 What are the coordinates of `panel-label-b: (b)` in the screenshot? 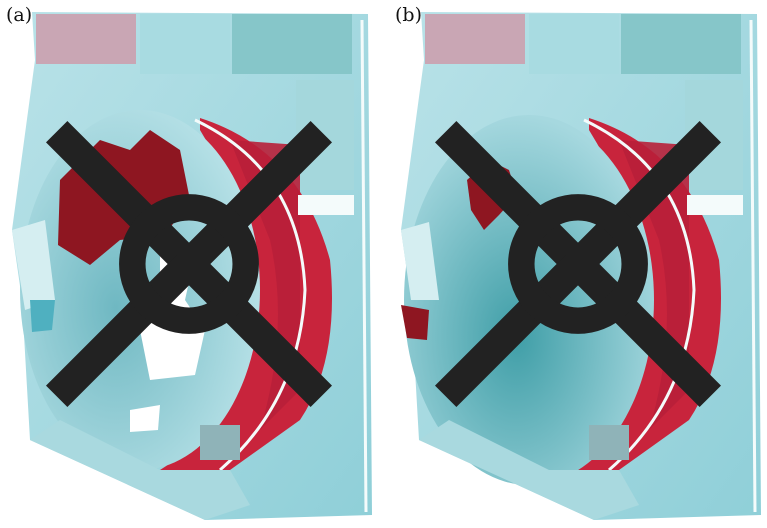 It's located at (408, 15).